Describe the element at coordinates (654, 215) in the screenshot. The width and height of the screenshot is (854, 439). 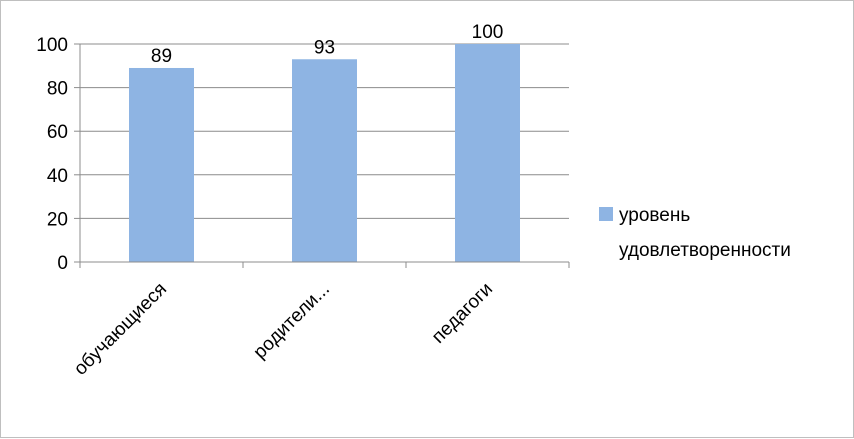
I see `legend-label-line-1: уровень` at that location.